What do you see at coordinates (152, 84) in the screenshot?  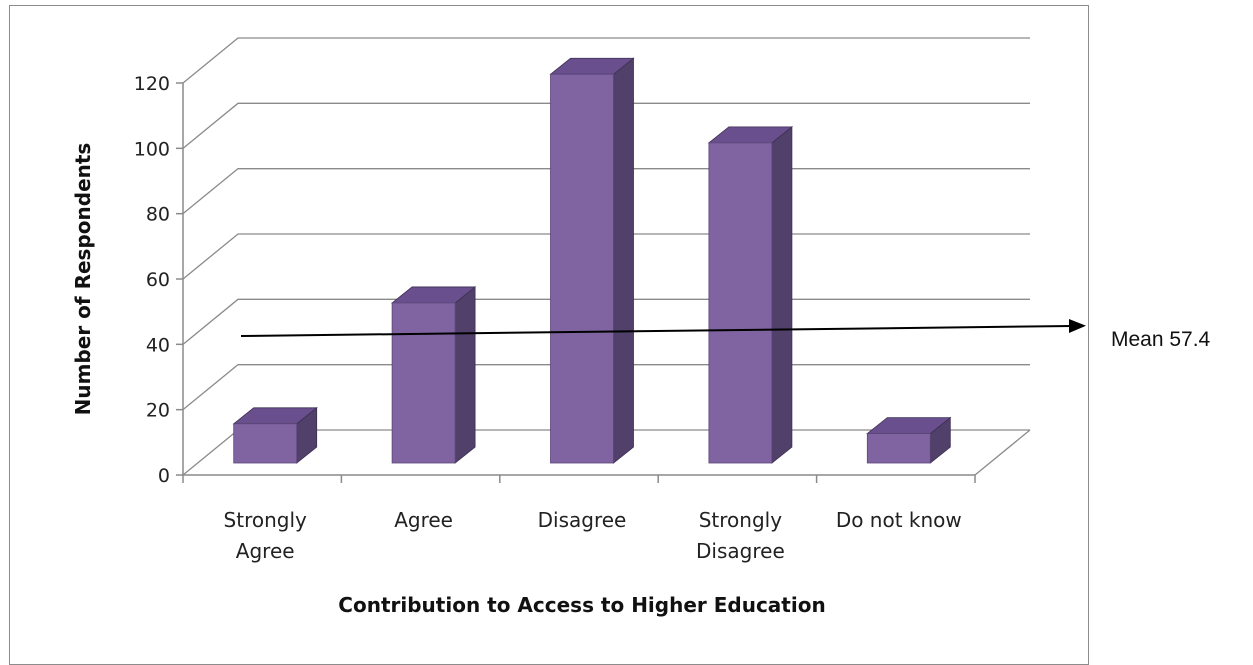 I see `y-tick-label: 120` at bounding box center [152, 84].